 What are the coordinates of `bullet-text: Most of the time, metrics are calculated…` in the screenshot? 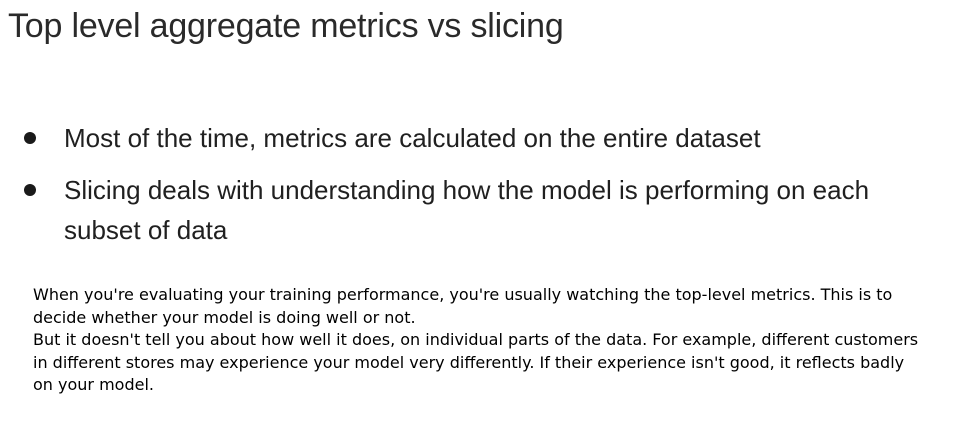 It's located at (412, 138).